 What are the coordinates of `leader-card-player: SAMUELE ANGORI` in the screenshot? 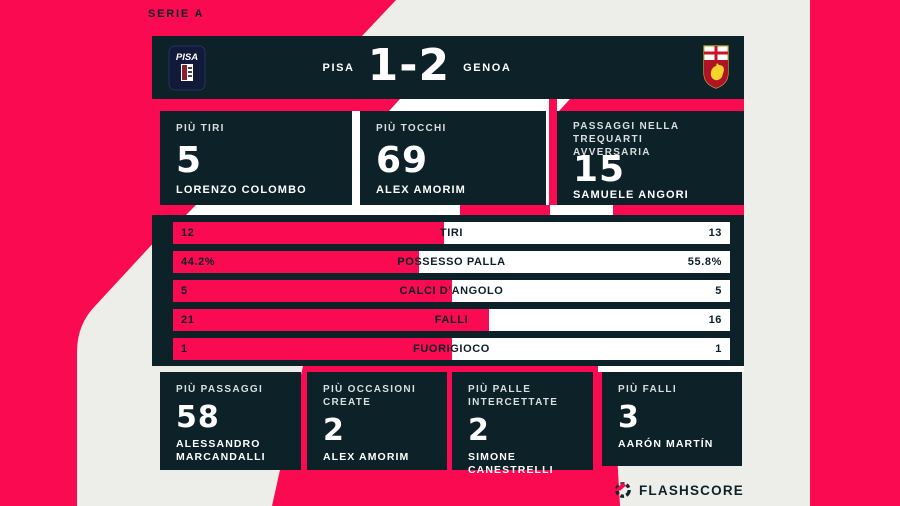 It's located at (631, 195).